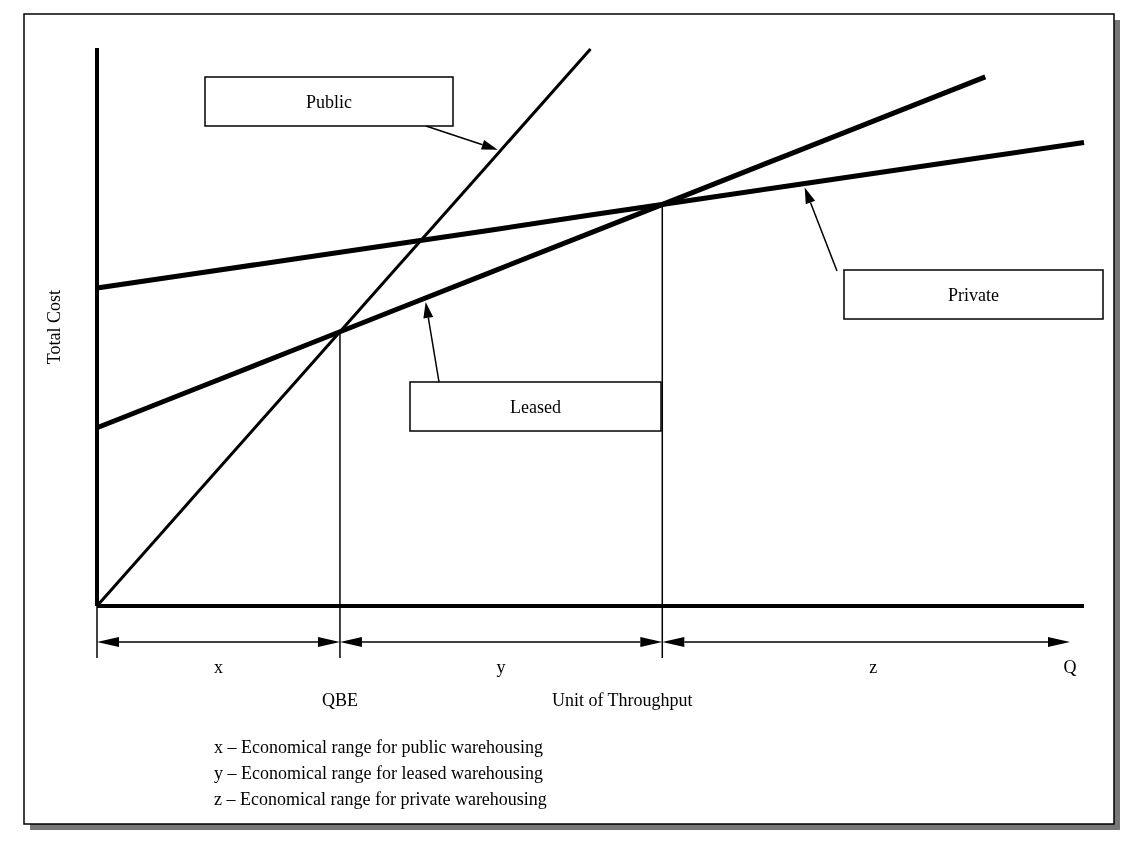 This screenshot has width=1136, height=849. Describe the element at coordinates (329, 101) in the screenshot. I see `text: Public` at that location.